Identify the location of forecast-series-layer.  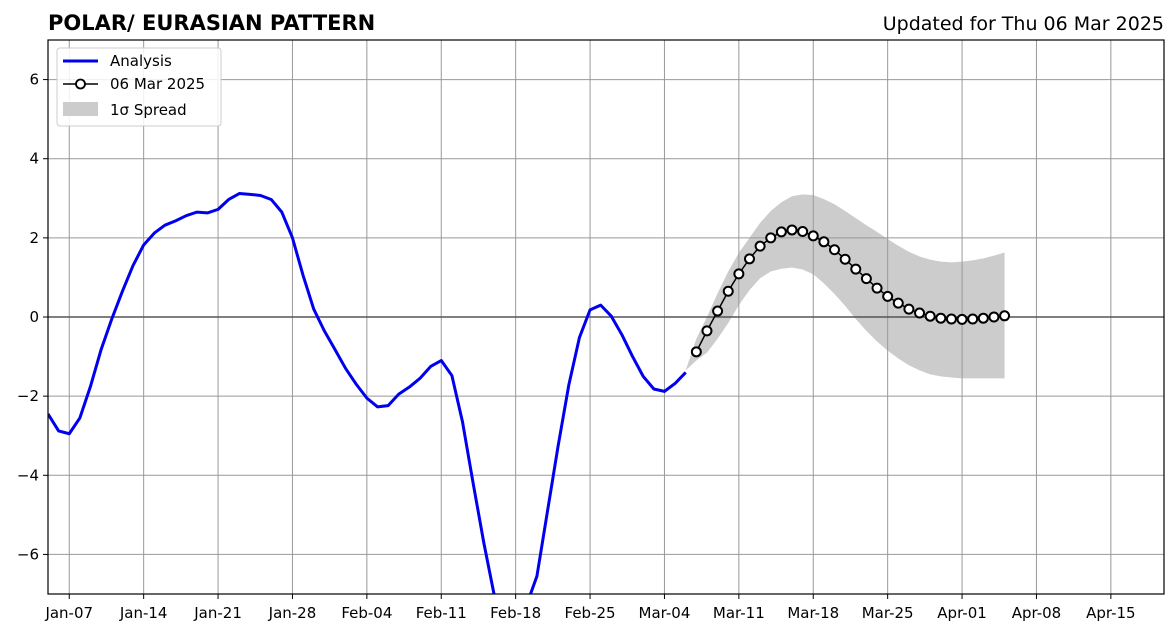
(850, 291).